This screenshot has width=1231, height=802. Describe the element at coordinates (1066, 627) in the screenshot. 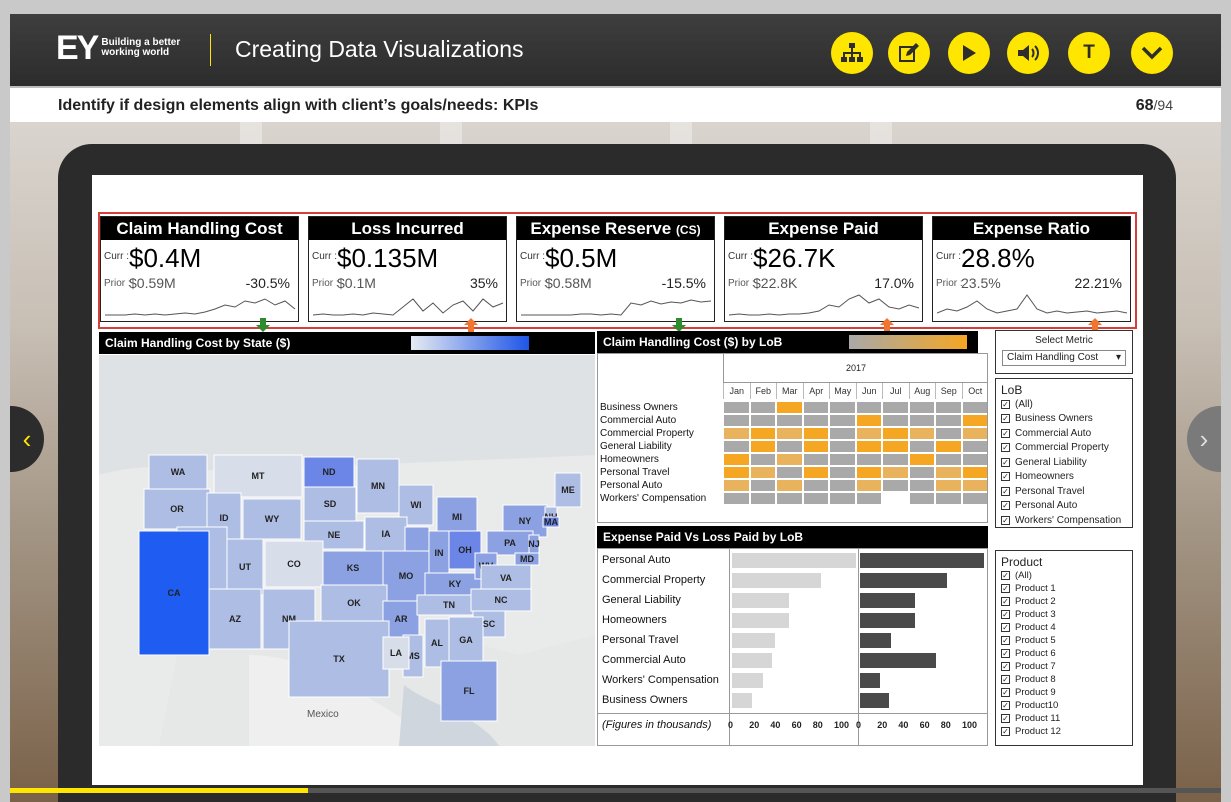

I see `filter-checkbox-item: ✓ Product 4` at that location.